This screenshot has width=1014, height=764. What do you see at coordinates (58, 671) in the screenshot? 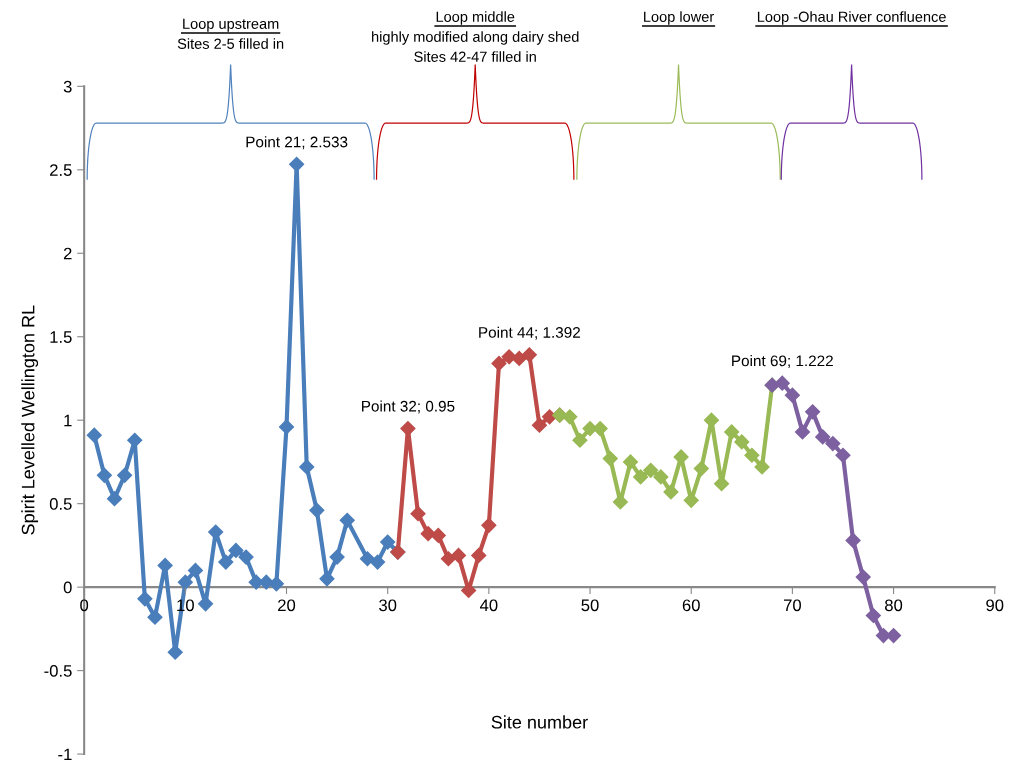
I see `y-tick-label: -0.5` at bounding box center [58, 671].